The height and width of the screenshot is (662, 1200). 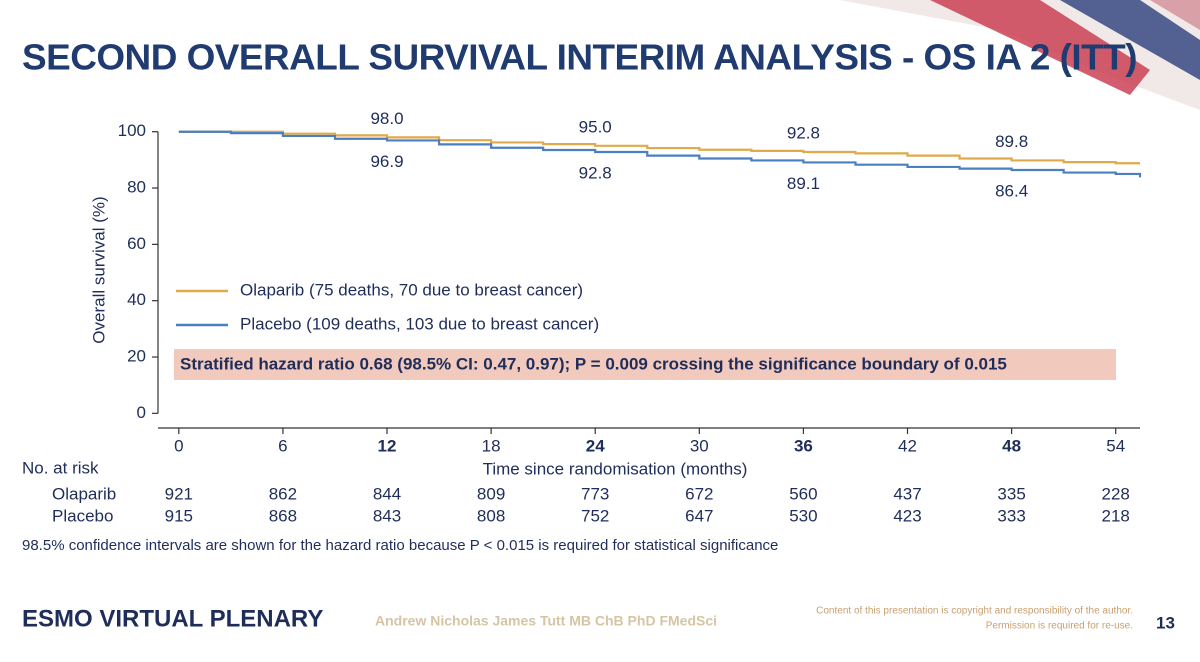 I want to click on risk-count: 844, so click(x=387, y=493).